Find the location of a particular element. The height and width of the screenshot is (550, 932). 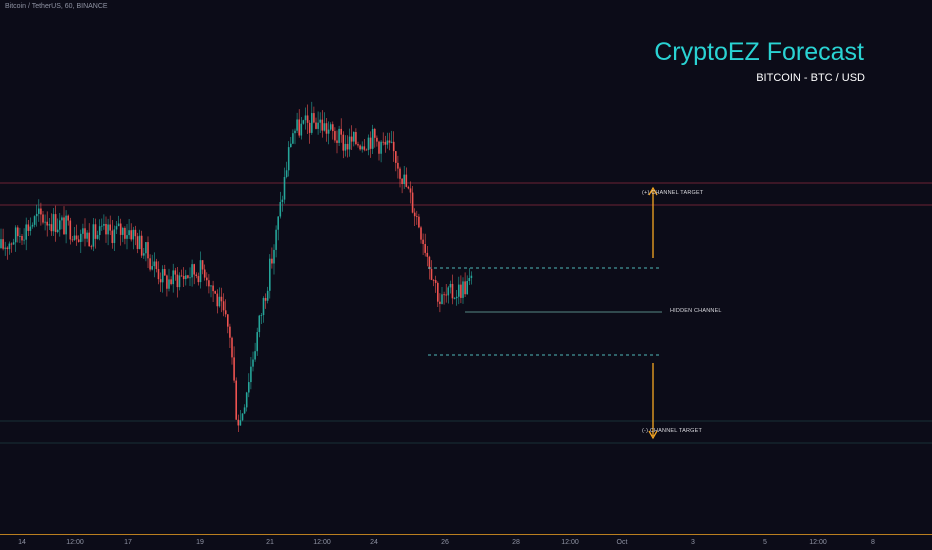

up-arrow-icon is located at coordinates (653, 191).